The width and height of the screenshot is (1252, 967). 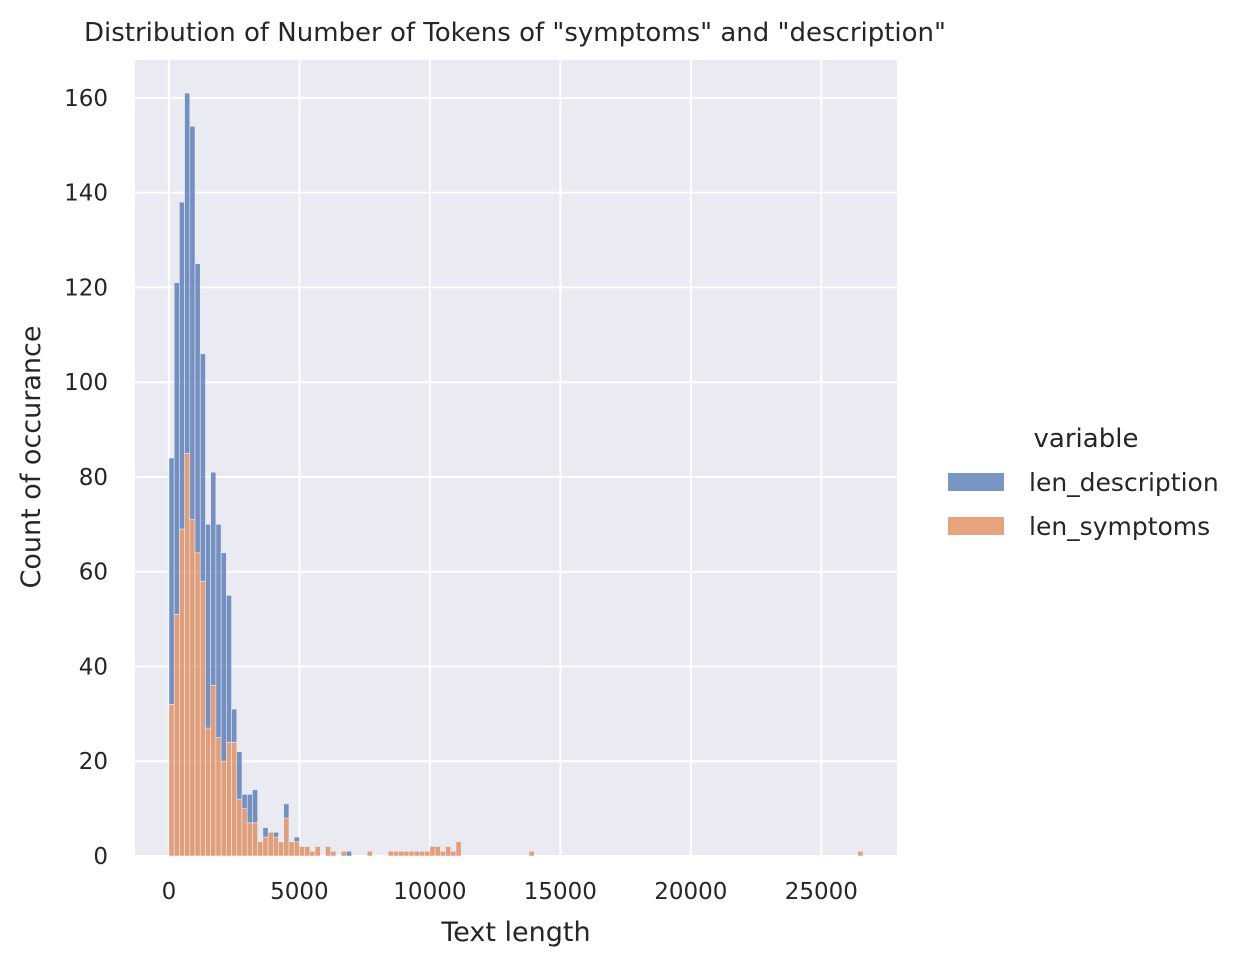 I want to click on x-tick-label: 15000, so click(x=560, y=892).